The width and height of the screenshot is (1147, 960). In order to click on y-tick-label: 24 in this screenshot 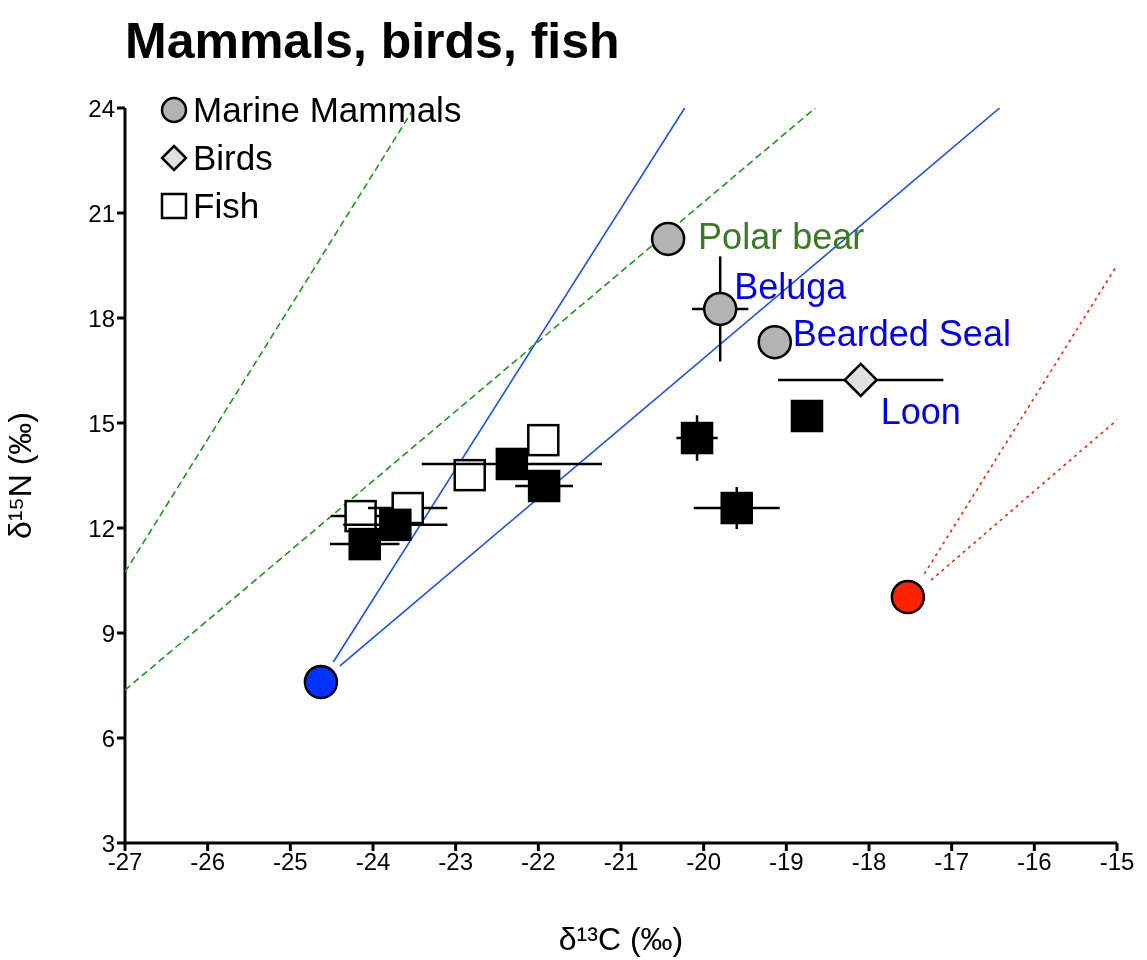, I will do `click(101, 108)`.